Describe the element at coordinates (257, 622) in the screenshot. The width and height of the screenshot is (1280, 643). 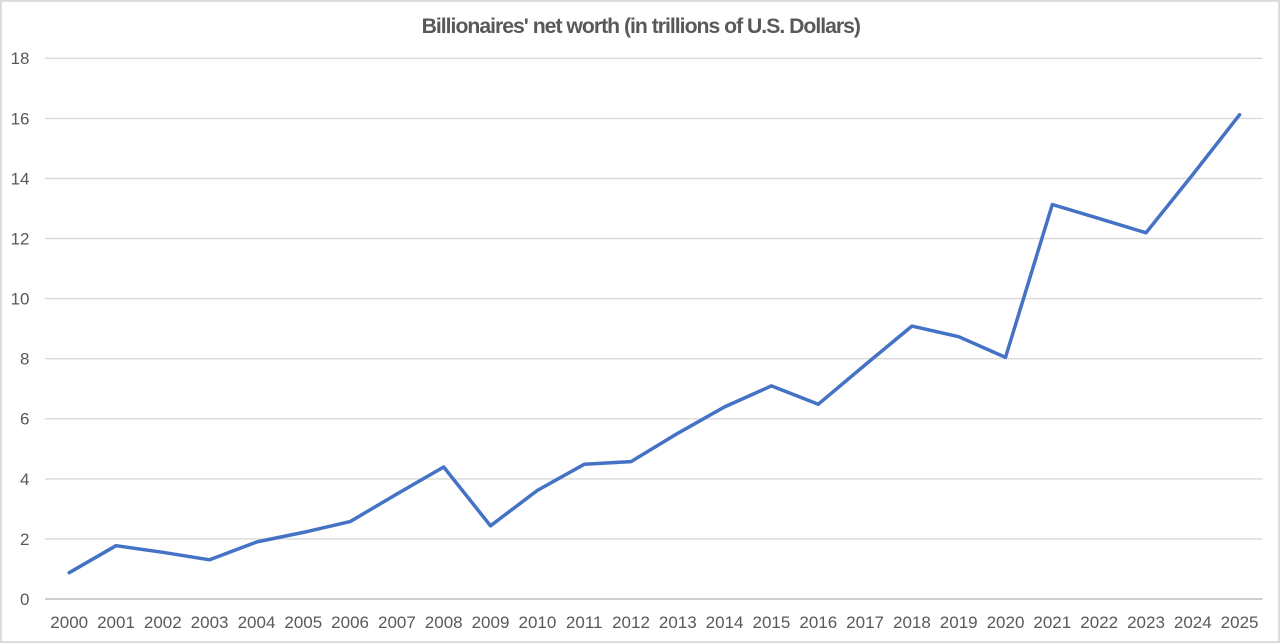
I see `svg-text: 2004` at that location.